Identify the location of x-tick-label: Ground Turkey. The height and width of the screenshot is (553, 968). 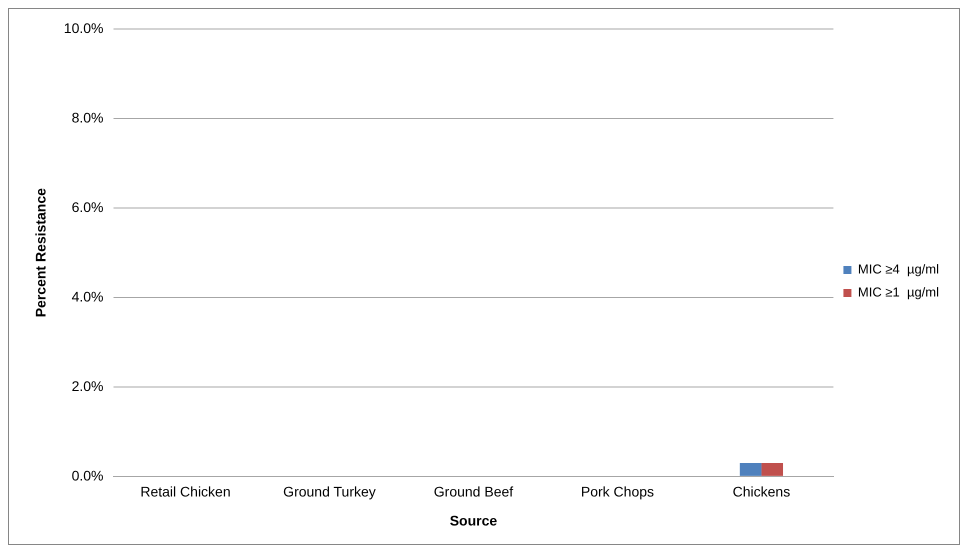
(329, 492).